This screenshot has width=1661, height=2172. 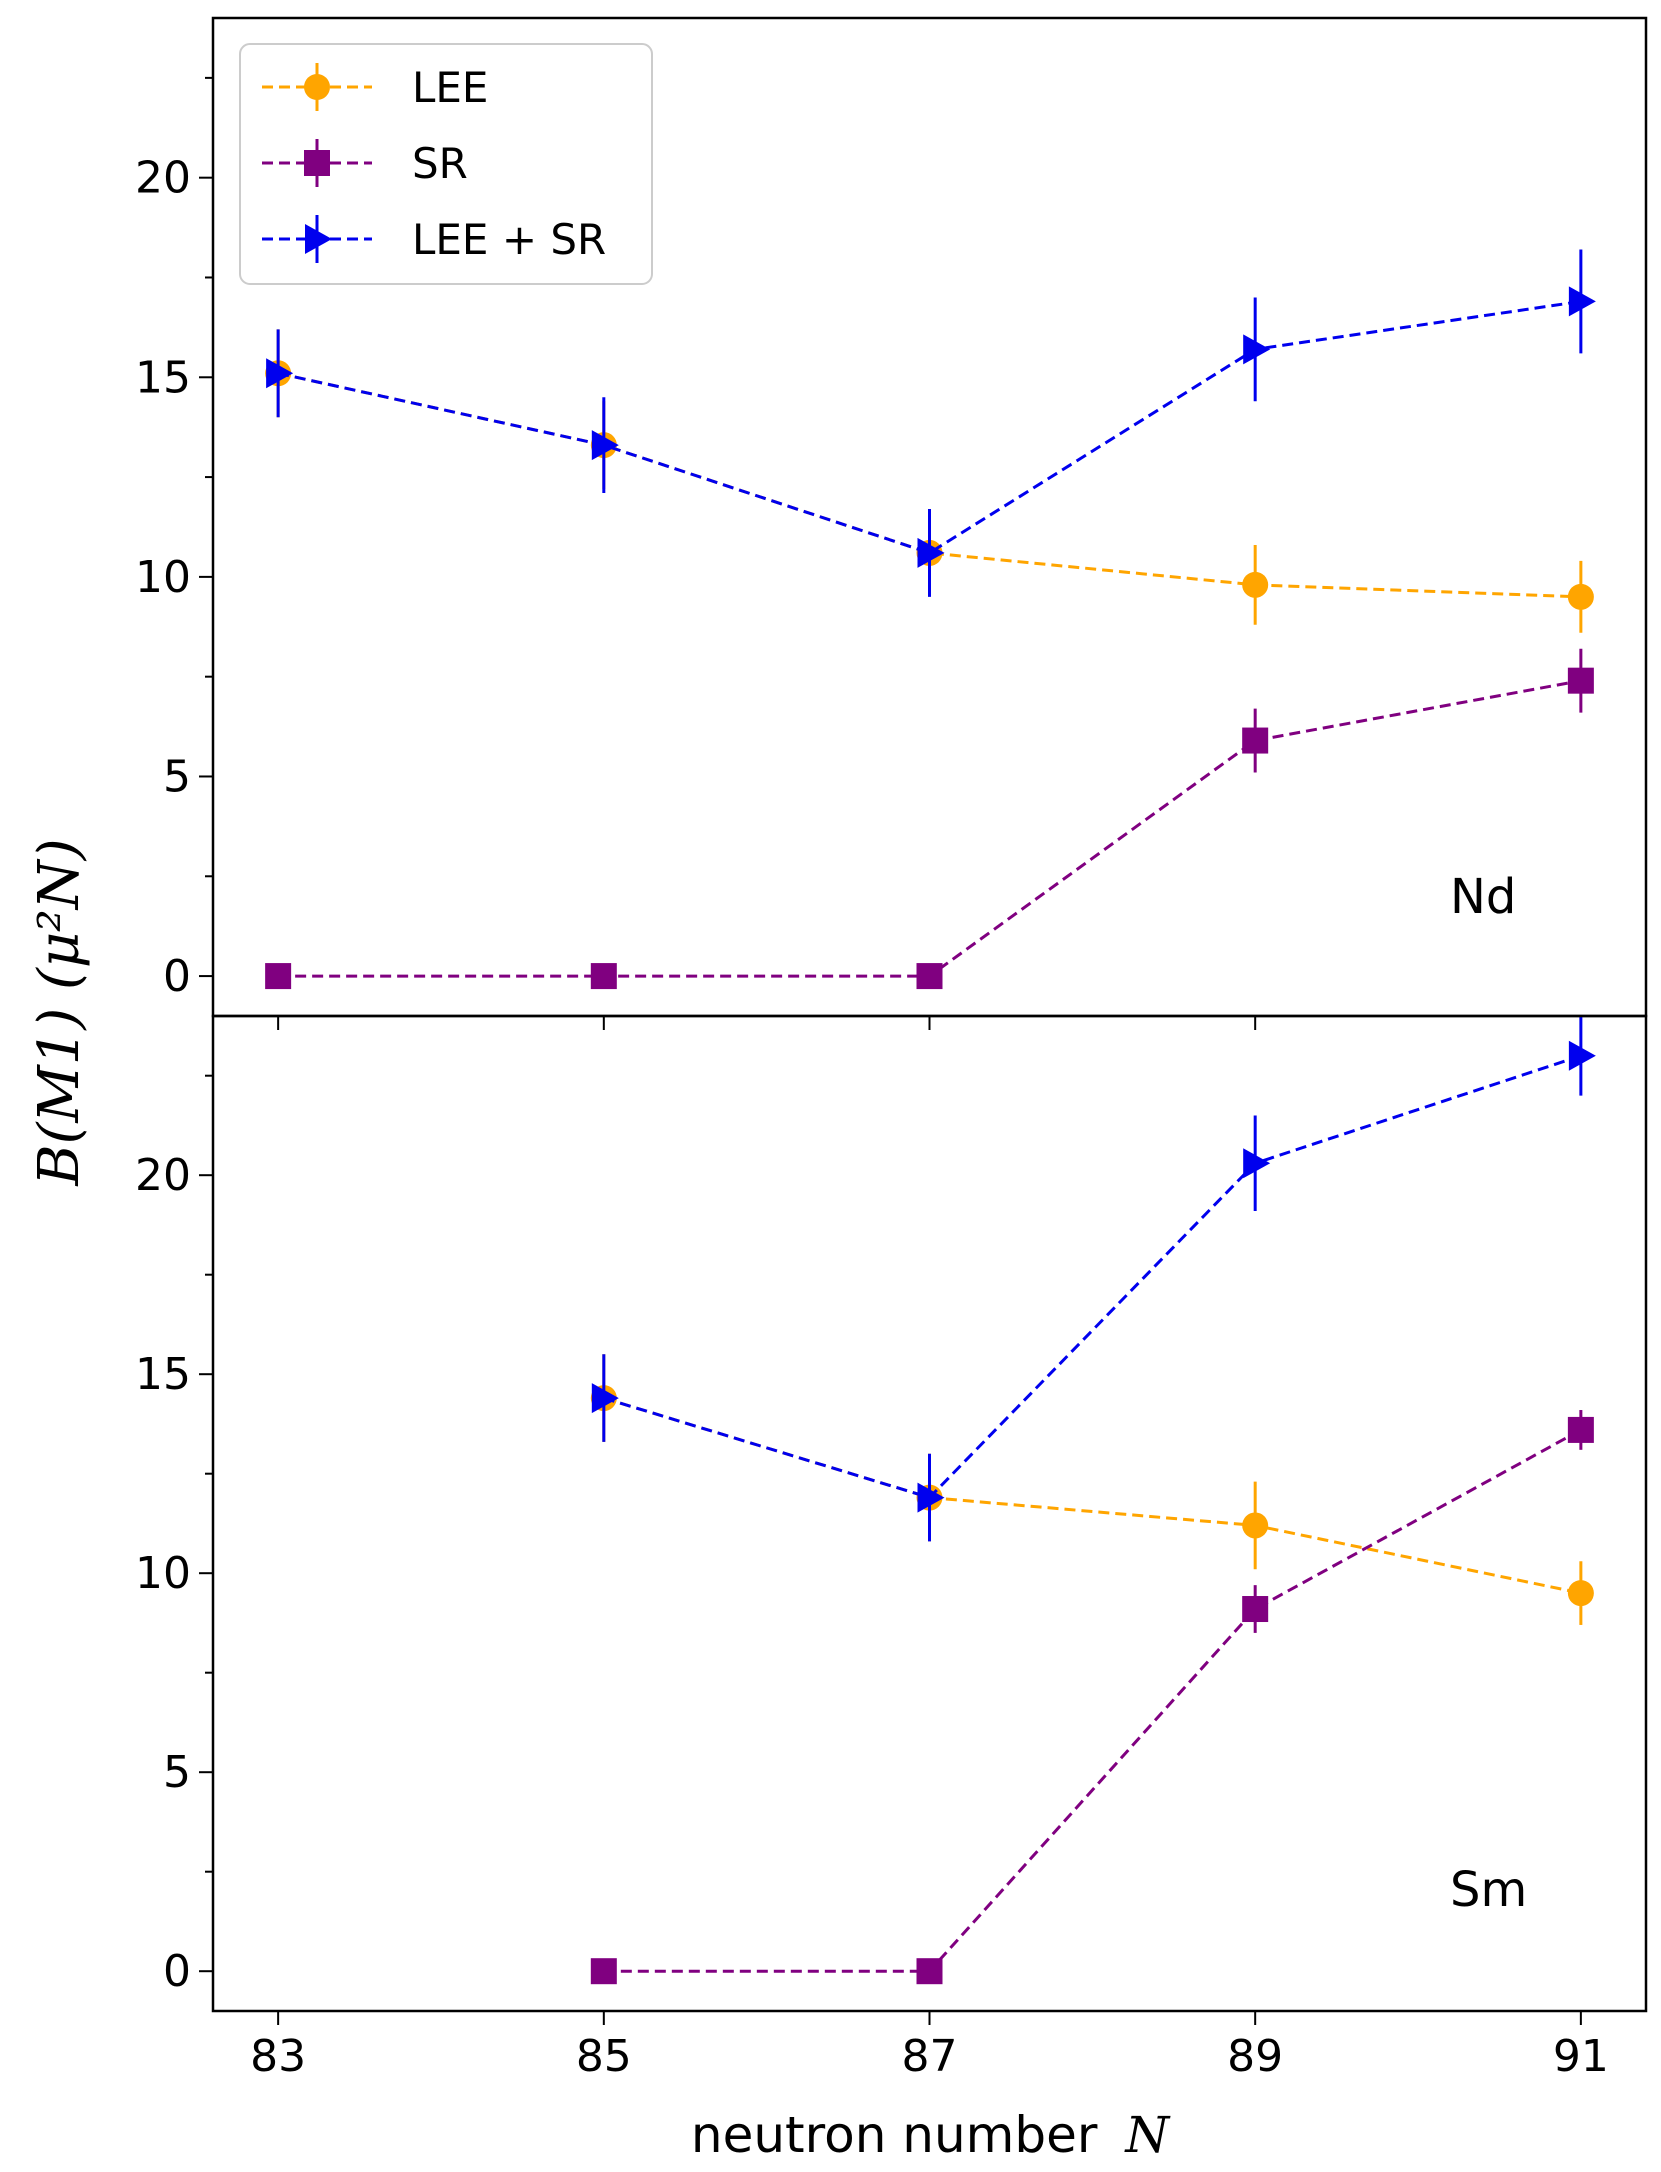 I want to click on y-tick-label-sm: 0, so click(x=177, y=1971).